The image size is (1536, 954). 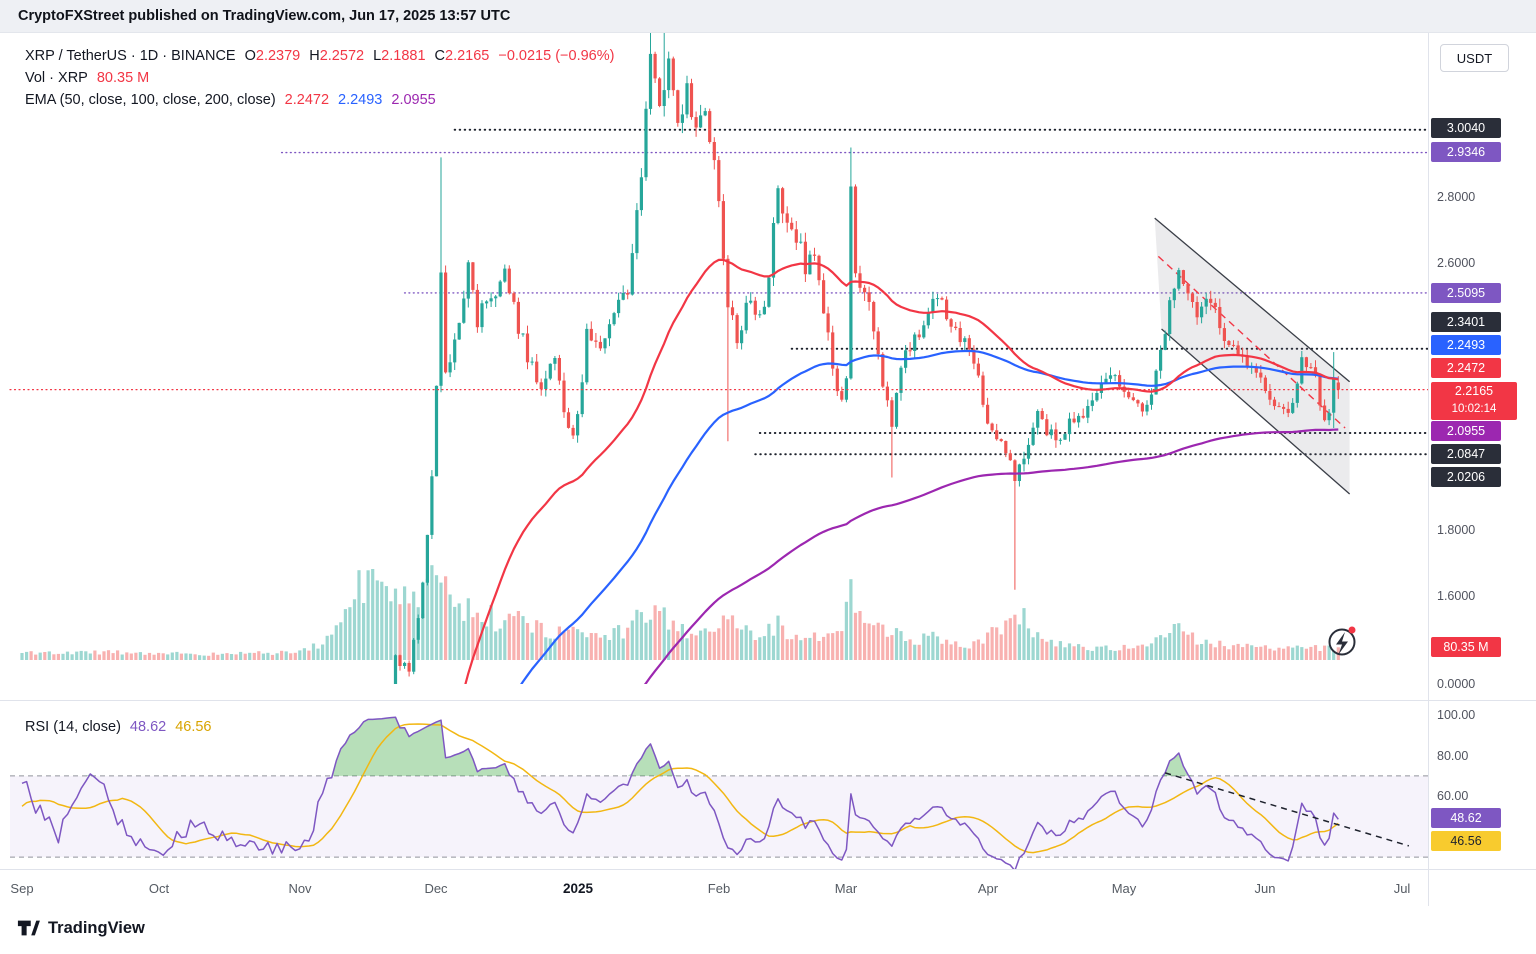 What do you see at coordinates (1474, 58) in the screenshot?
I see `currency-button: USDT` at bounding box center [1474, 58].